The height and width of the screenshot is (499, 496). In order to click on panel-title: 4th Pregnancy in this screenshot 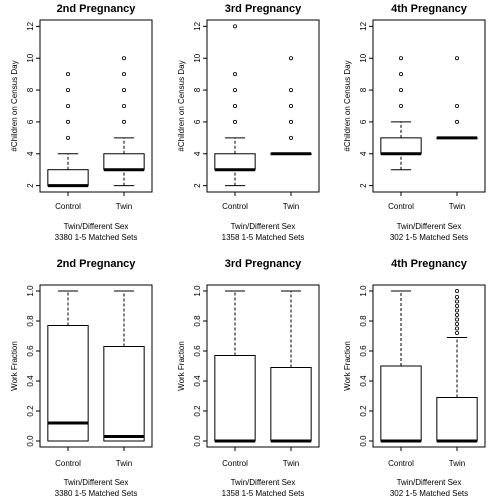, I will do `click(429, 264)`.